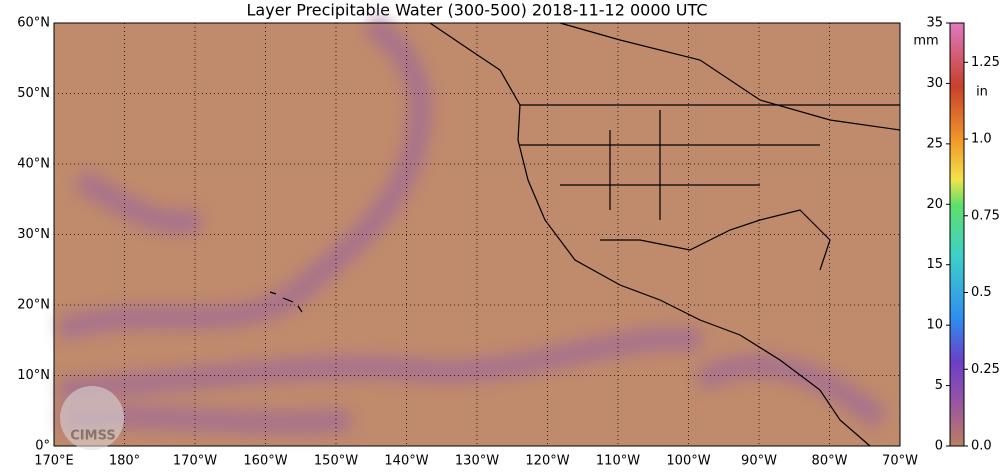  Describe the element at coordinates (939, 446) in the screenshot. I see `colorbar-mm-label: 0` at that location.